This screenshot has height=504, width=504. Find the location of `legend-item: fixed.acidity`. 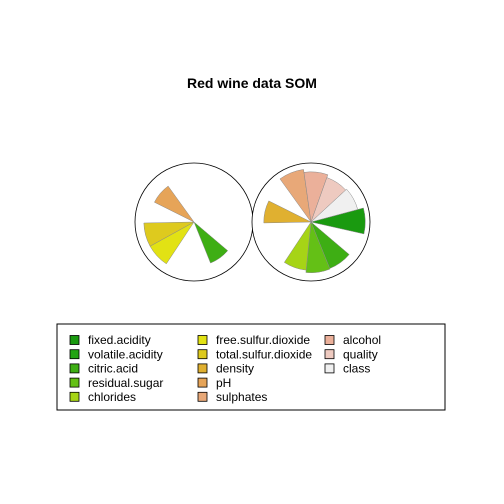

legend-item: fixed.acidity is located at coordinates (110, 340).